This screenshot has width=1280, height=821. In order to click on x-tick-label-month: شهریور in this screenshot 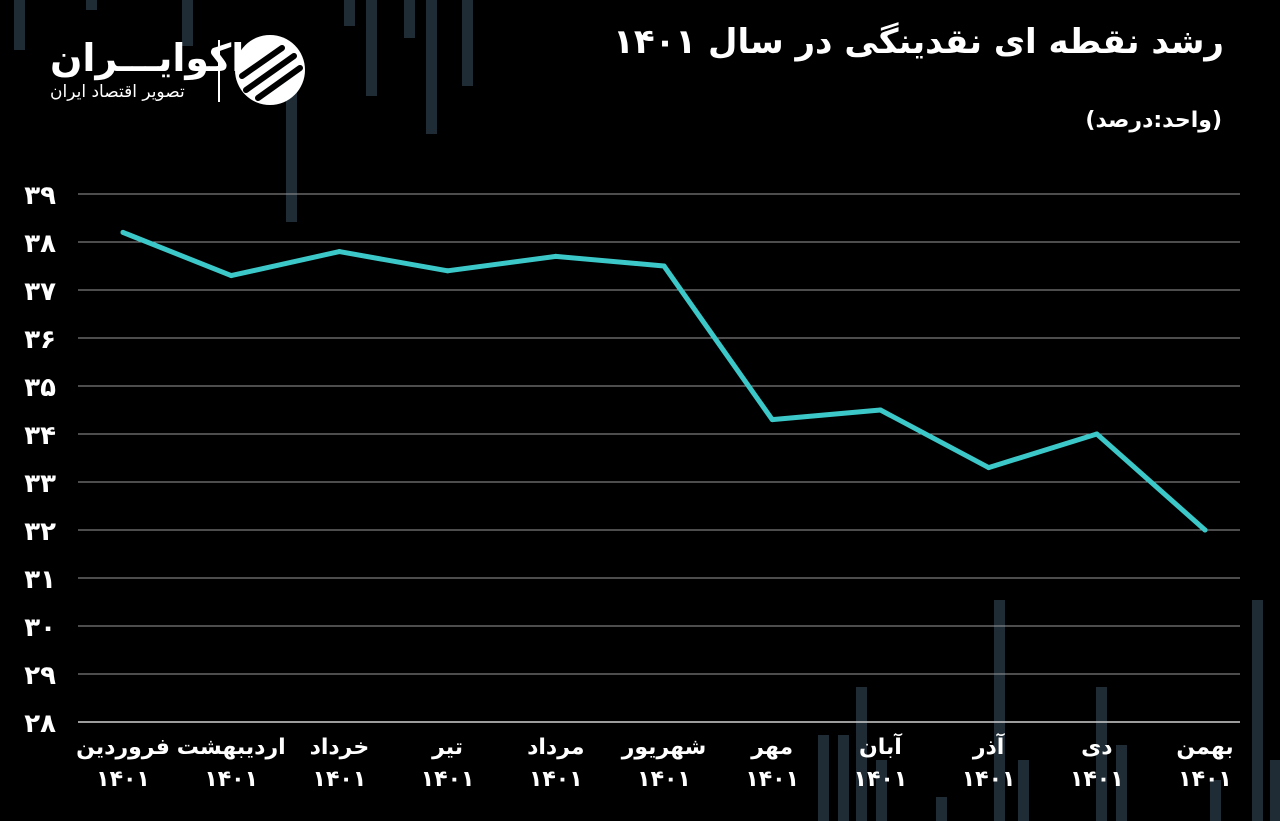, I will do `click(664, 747)`.